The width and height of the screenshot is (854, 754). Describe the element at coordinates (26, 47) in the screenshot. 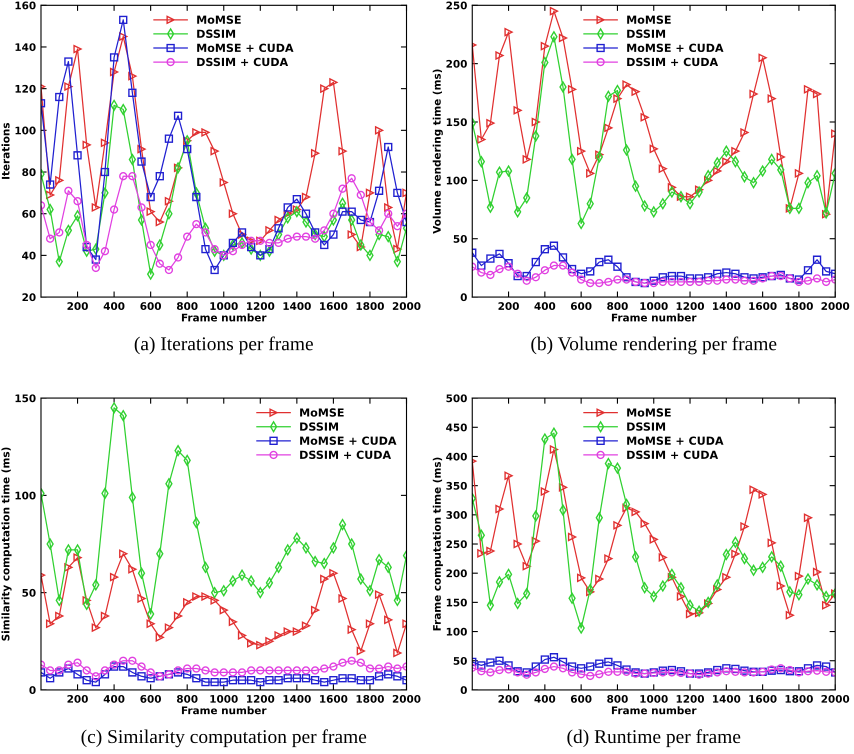

I see `y-tick-label: 140` at that location.